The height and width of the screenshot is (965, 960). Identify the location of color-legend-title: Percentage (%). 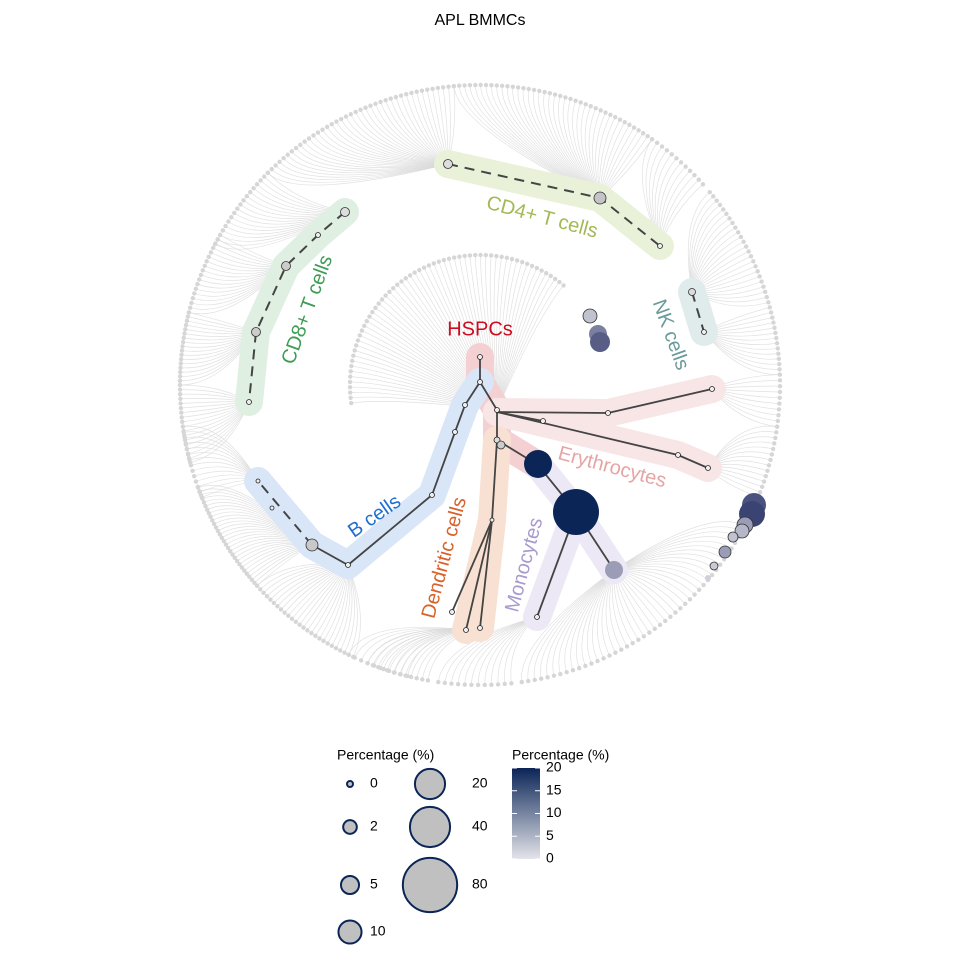
(560, 755).